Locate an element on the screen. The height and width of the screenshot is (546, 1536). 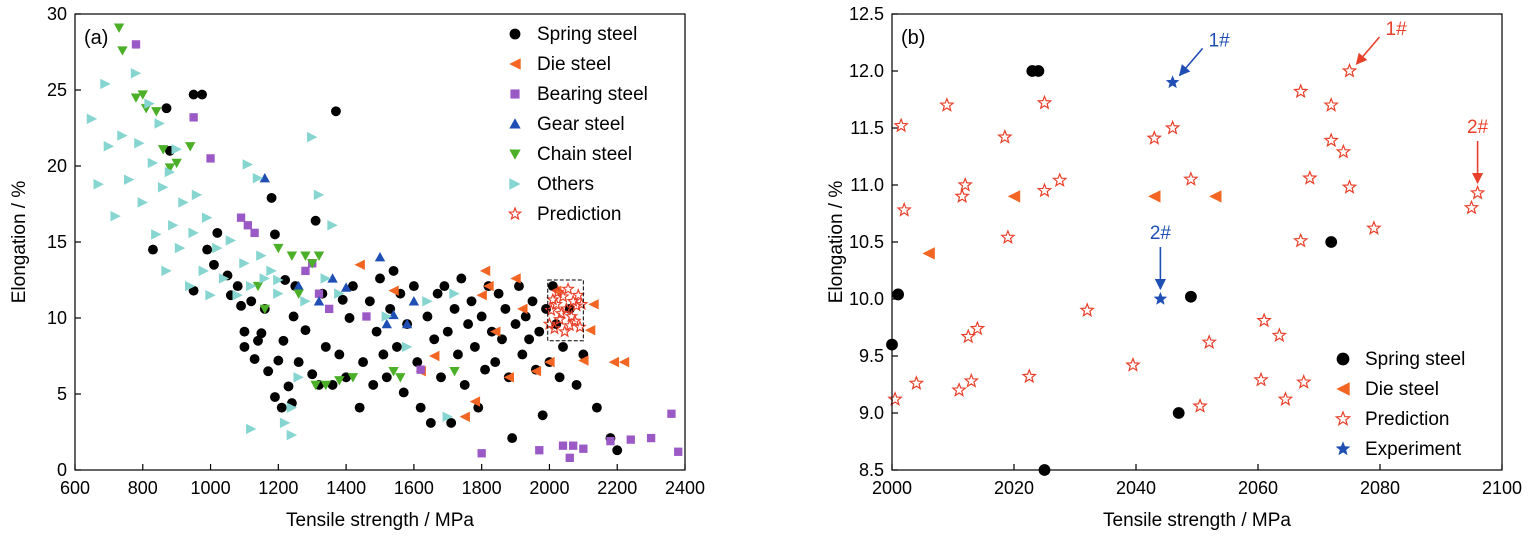
legend-marker-die-steel is located at coordinates (1343, 389).